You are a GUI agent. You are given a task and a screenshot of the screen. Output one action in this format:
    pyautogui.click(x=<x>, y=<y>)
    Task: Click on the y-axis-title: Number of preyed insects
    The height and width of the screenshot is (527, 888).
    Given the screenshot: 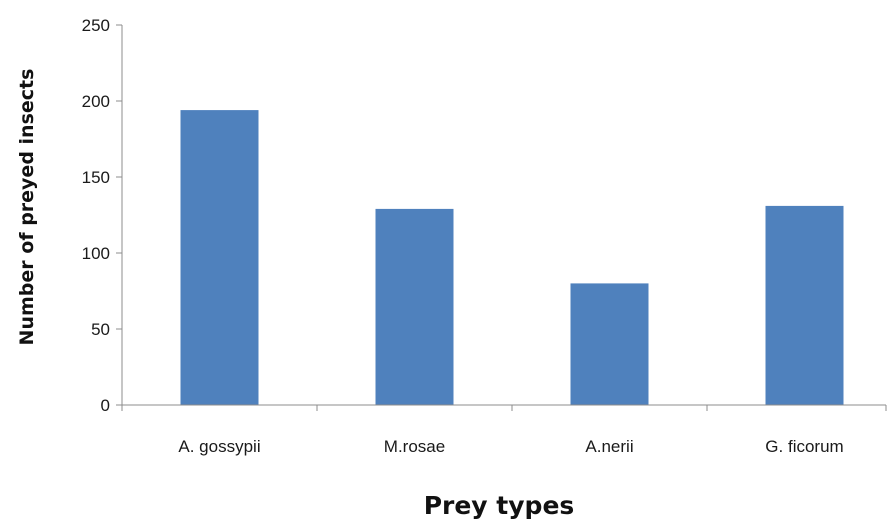 What is the action you would take?
    pyautogui.click(x=27, y=207)
    